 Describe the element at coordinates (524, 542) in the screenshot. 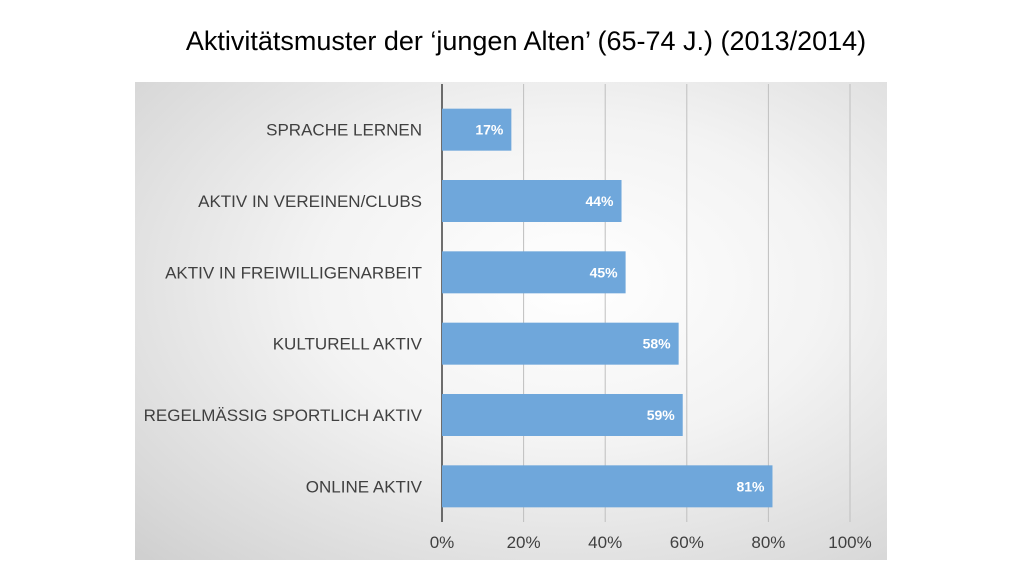

I see `x-tick-label: 20%` at that location.